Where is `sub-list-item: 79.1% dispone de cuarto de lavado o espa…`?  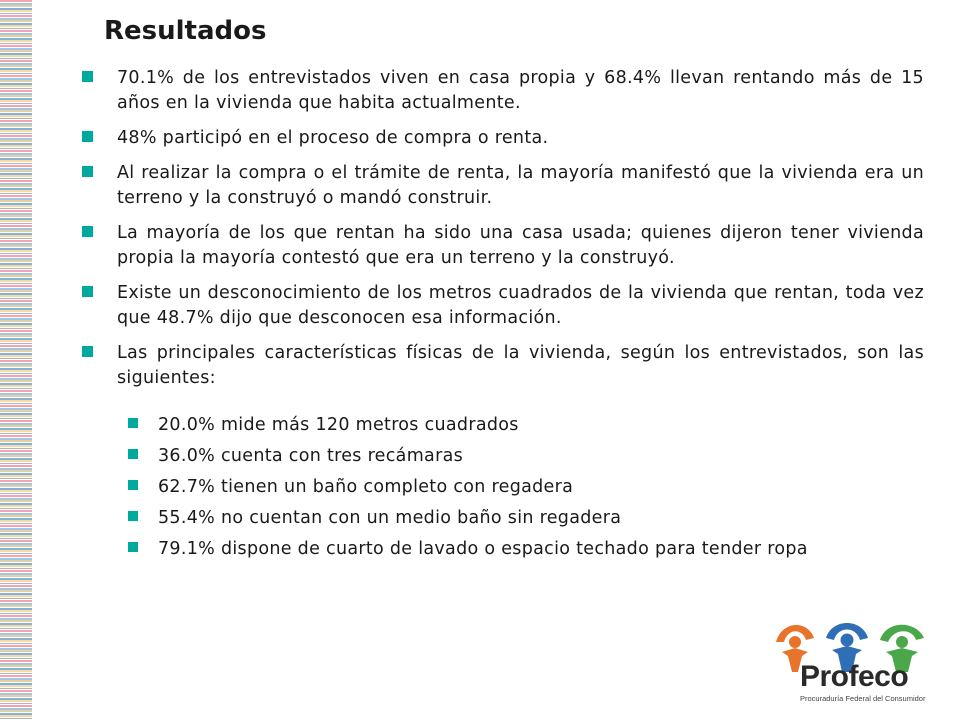
sub-list-item: 79.1% dispone de cuarto de lavado o espa… is located at coordinates (526, 549).